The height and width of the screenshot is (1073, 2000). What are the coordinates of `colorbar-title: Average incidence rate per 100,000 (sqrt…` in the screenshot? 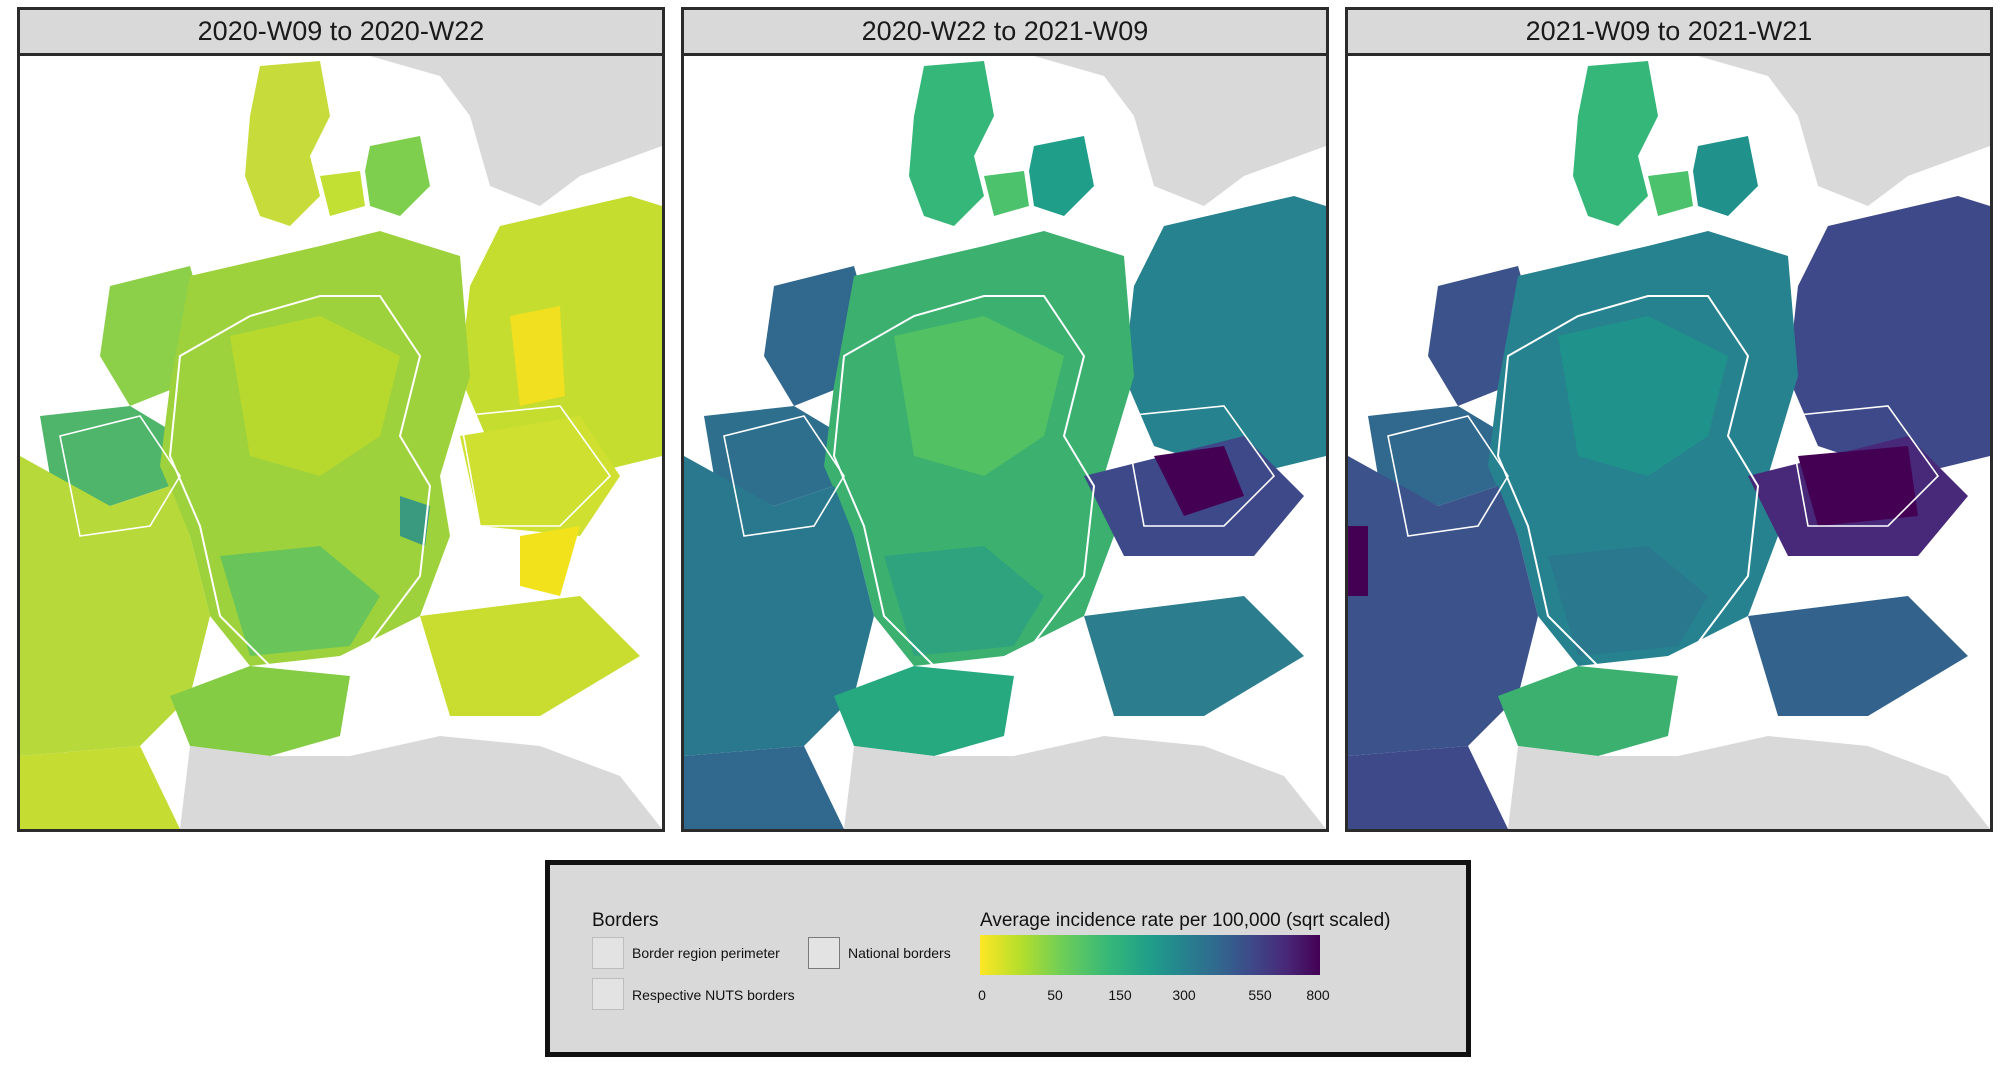 It's located at (1185, 920).